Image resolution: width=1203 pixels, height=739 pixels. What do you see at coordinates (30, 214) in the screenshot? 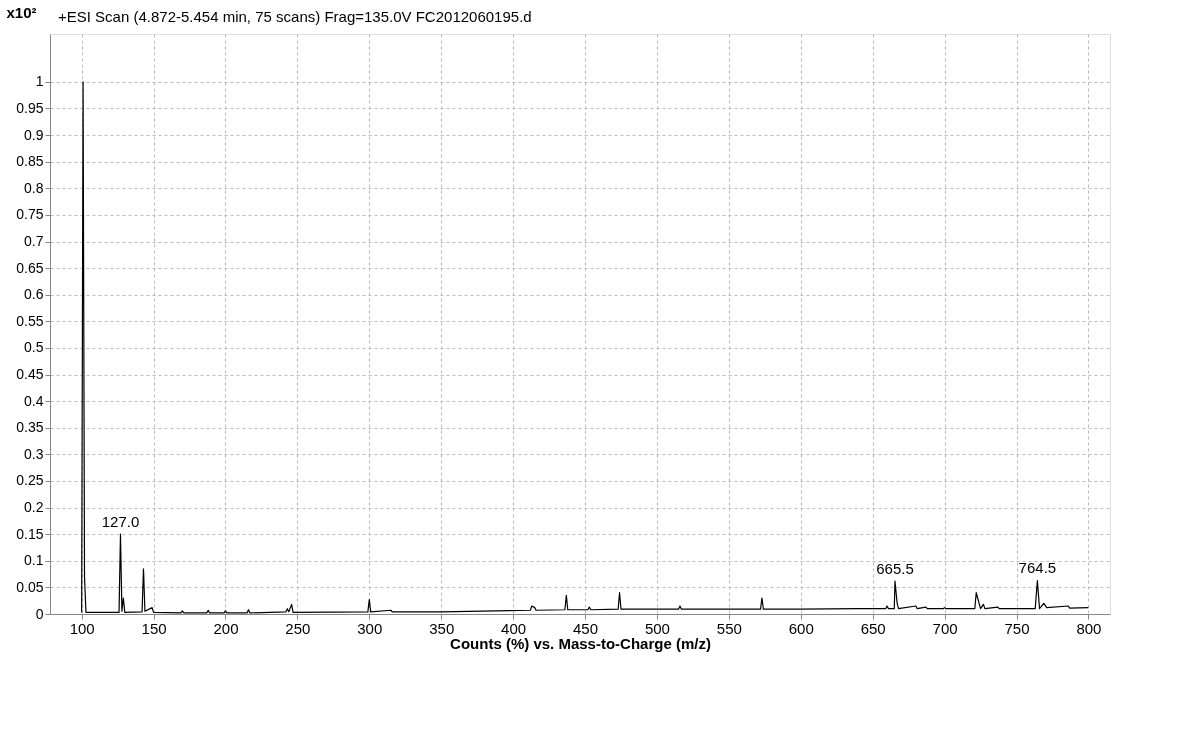
I see `y-tick-label: 0.75` at bounding box center [30, 214].